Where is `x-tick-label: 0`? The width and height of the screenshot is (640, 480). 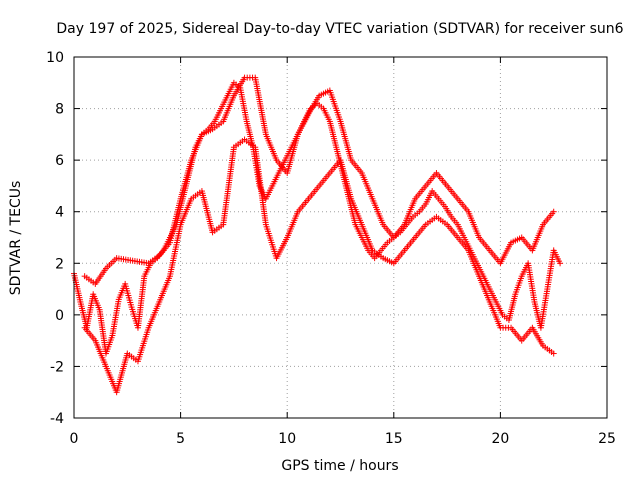 x-tick-label: 0 is located at coordinates (74, 439).